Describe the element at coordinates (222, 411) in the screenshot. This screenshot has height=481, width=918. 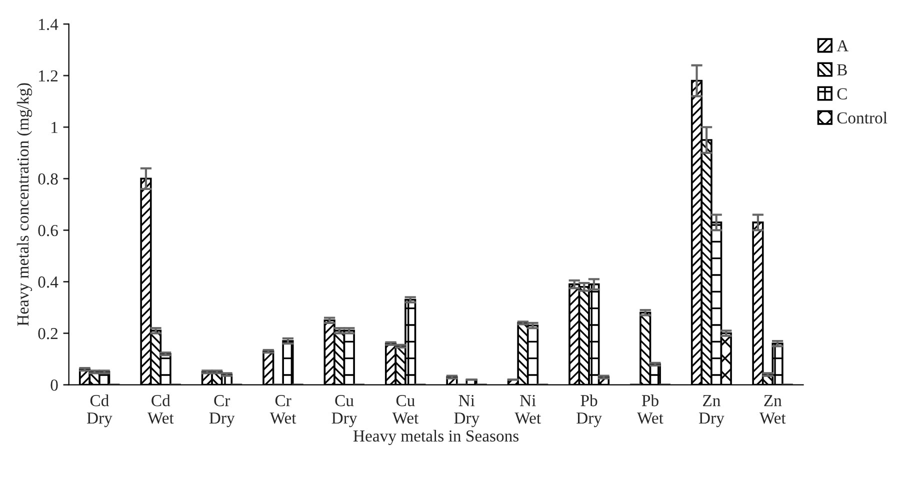
I see `x-tick-label: Cr Dry` at that location.